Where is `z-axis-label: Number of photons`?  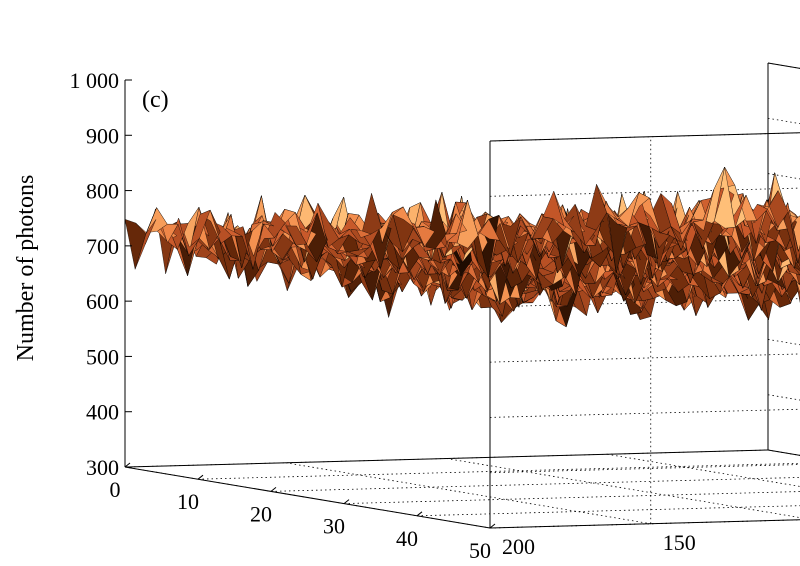 z-axis-label: Number of photons is located at coordinates (26, 268).